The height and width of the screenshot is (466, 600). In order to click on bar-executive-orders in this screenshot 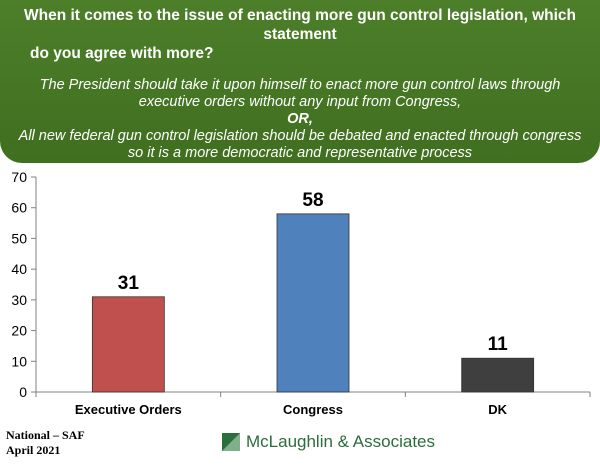, I will do `click(128, 344)`.